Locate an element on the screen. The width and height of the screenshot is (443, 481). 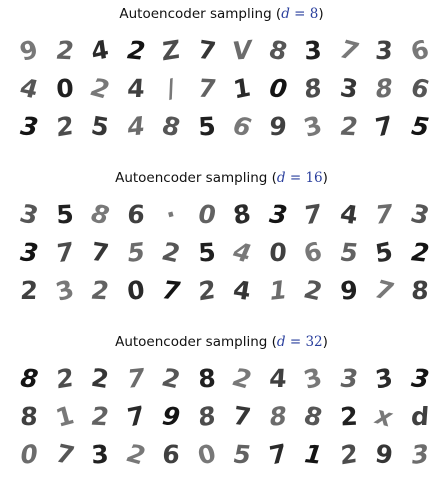
title-math: d = 32 is located at coordinates (300, 342).